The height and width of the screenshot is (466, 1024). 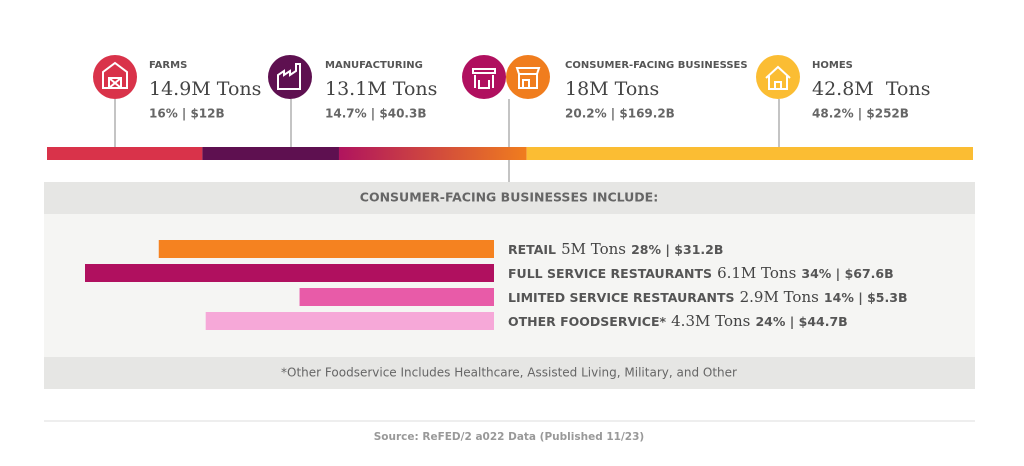 What do you see at coordinates (115, 77) in the screenshot?
I see `icon-farms` at bounding box center [115, 77].